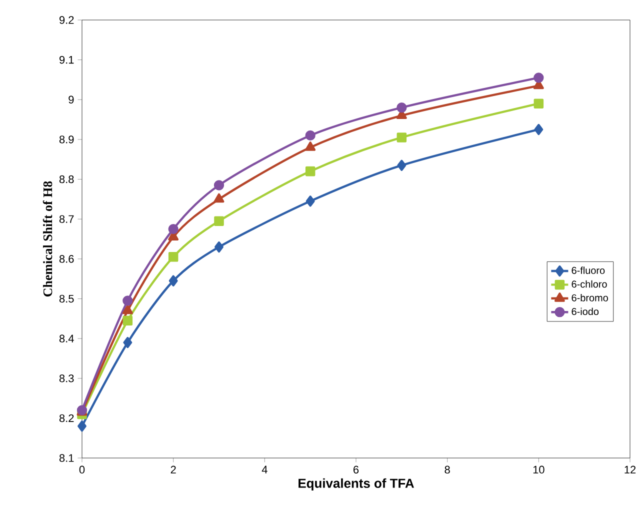 This screenshot has height=521, width=640. Describe the element at coordinates (265, 470) in the screenshot. I see `x-tick-label: 4` at that location.